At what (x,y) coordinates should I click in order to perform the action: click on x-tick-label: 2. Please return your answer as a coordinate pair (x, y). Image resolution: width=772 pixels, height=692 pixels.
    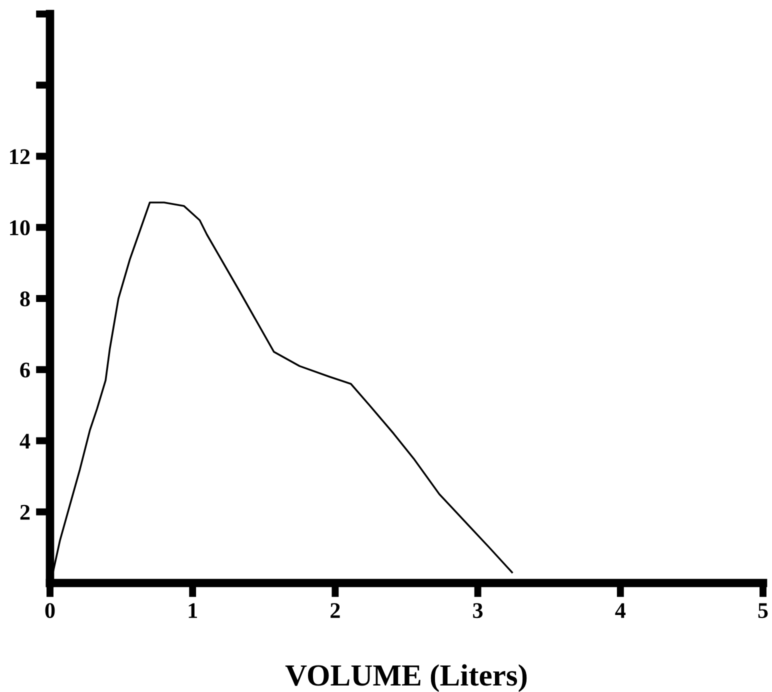
    Looking at the image, I should click on (335, 610).